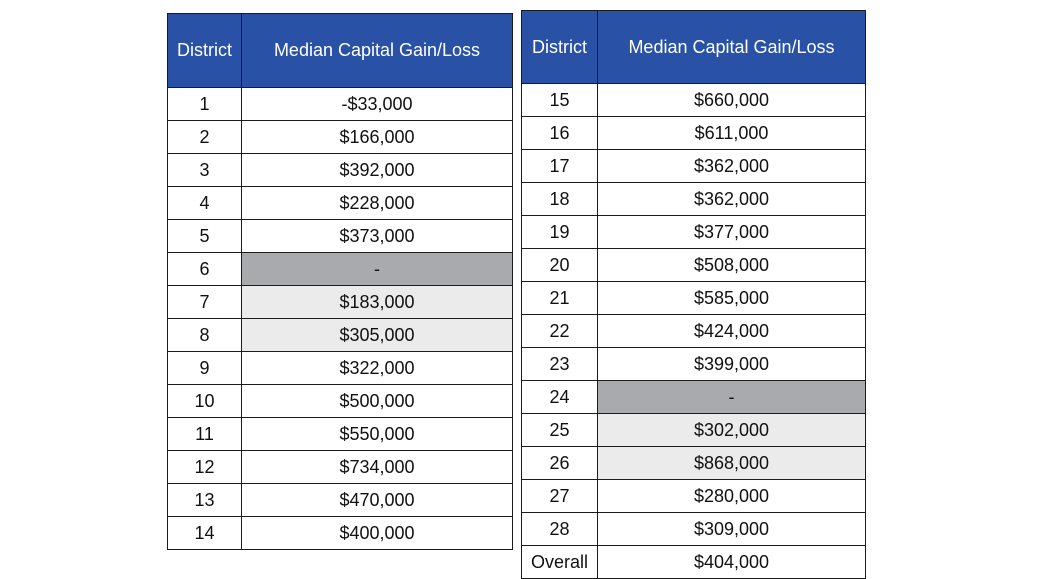  Describe the element at coordinates (731, 496) in the screenshot. I see `gain-cell: $280,000` at that location.